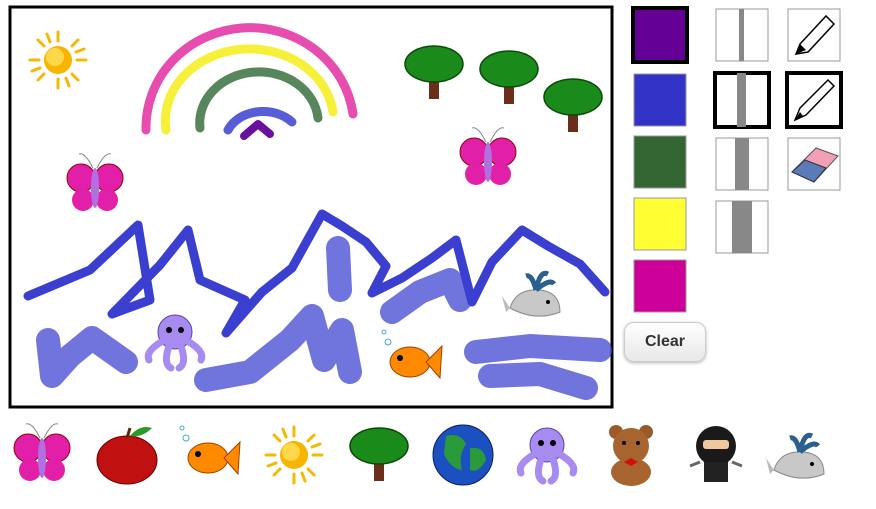 The width and height of the screenshot is (876, 509). What do you see at coordinates (58, 60) in the screenshot?
I see `stamp-sun` at bounding box center [58, 60].